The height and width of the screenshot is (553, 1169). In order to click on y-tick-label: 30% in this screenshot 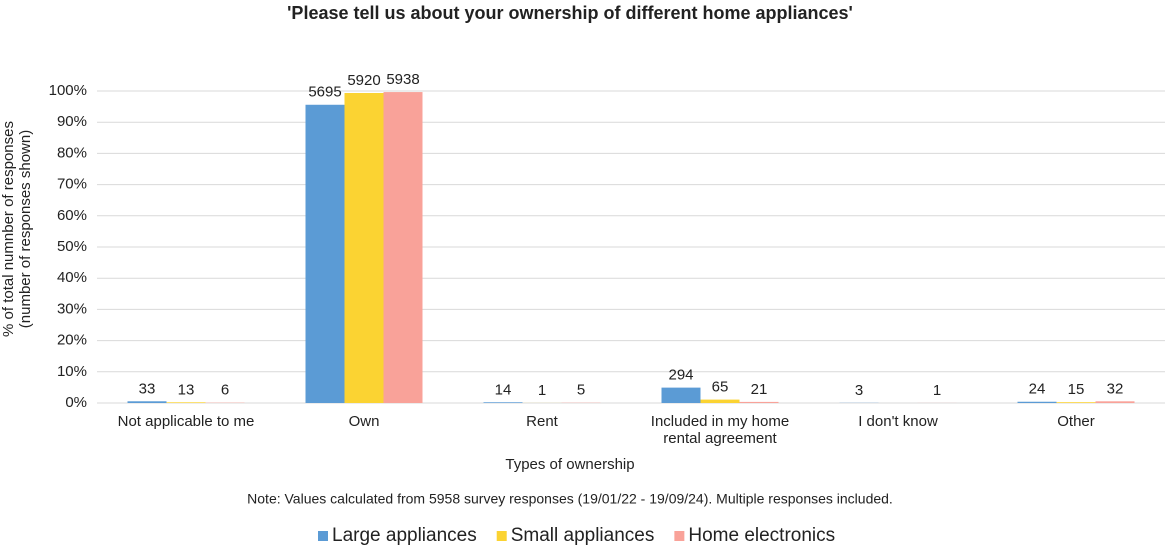, I will do `click(72, 308)`.